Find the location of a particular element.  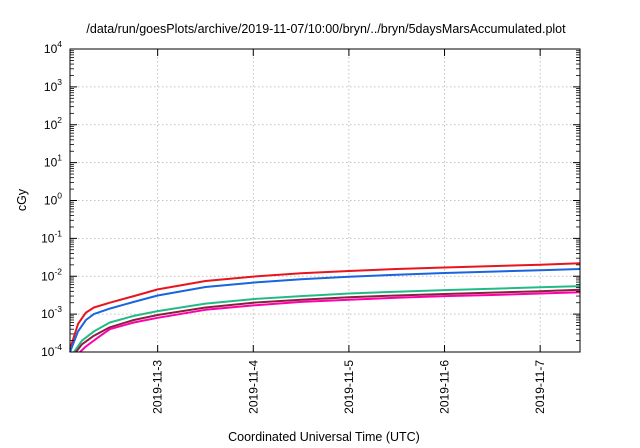

x-tick-label: 2019-11-7 is located at coordinates (540, 387).